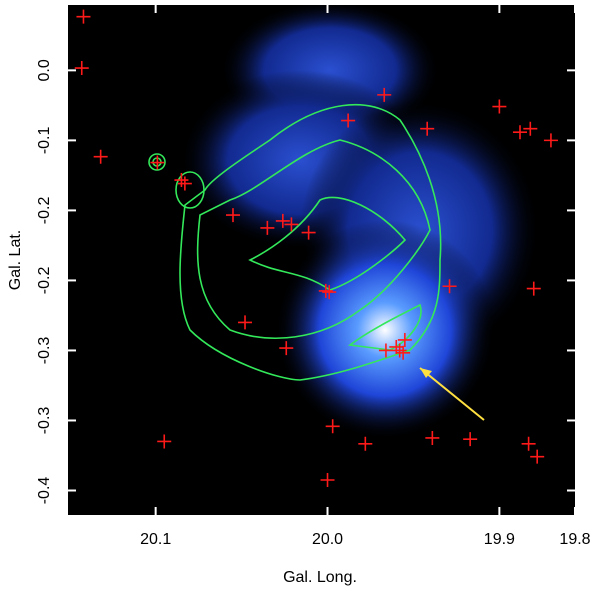  Describe the element at coordinates (452, 394) in the screenshot. I see `arrow` at that location.